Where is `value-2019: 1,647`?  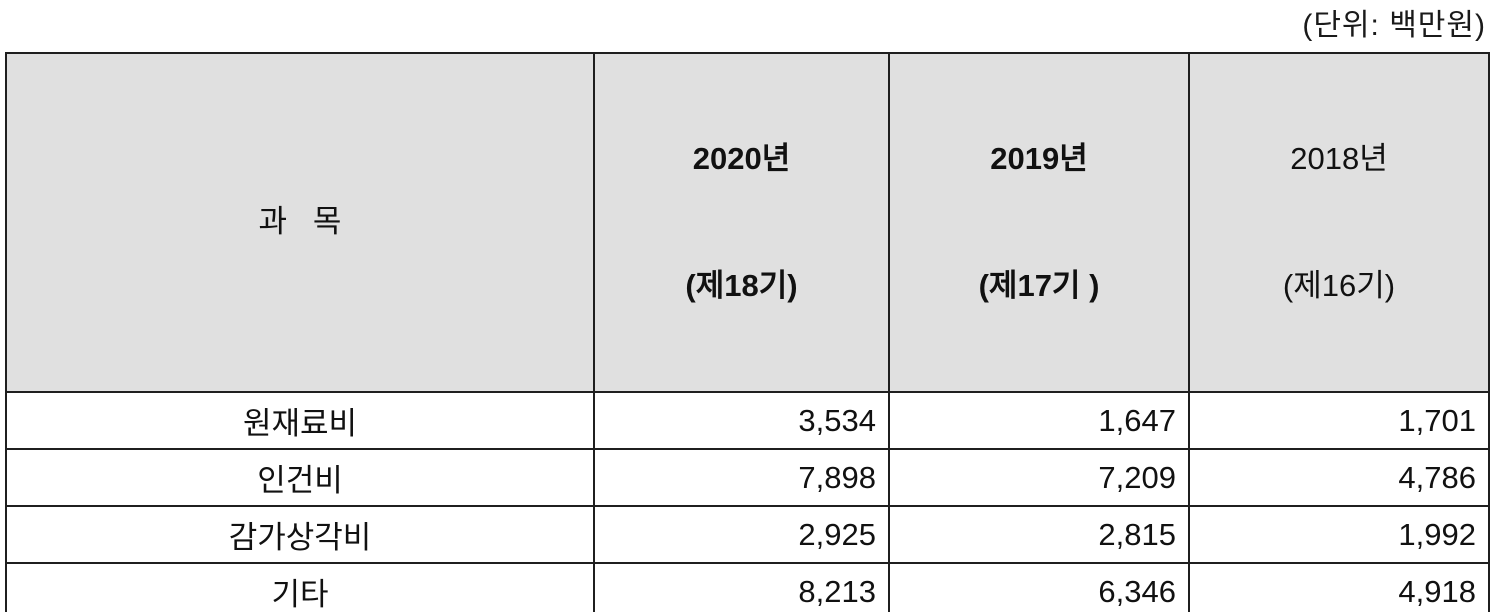
value-2019: 1,647 is located at coordinates (1039, 421).